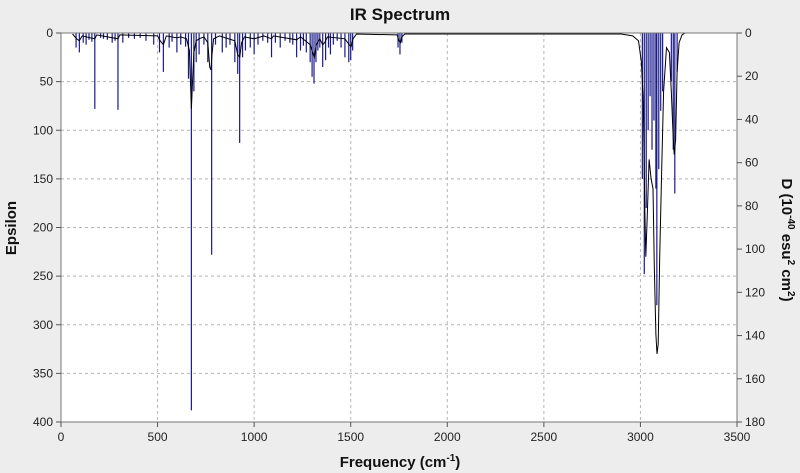  What do you see at coordinates (755, 292) in the screenshot?
I see `y-right-tick-label: 120` at bounding box center [755, 292].